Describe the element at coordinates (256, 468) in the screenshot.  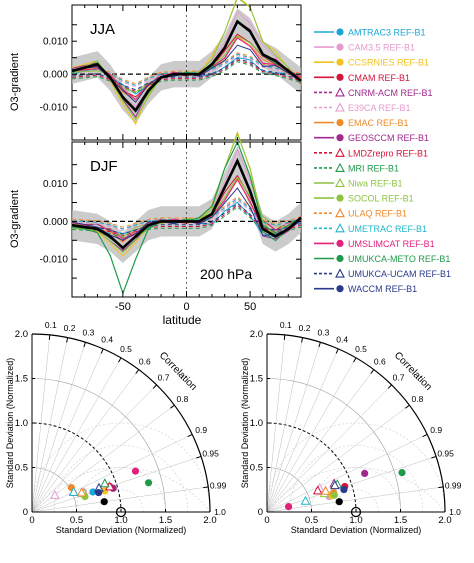
I see `y-tick-label: 0.5` at that location.